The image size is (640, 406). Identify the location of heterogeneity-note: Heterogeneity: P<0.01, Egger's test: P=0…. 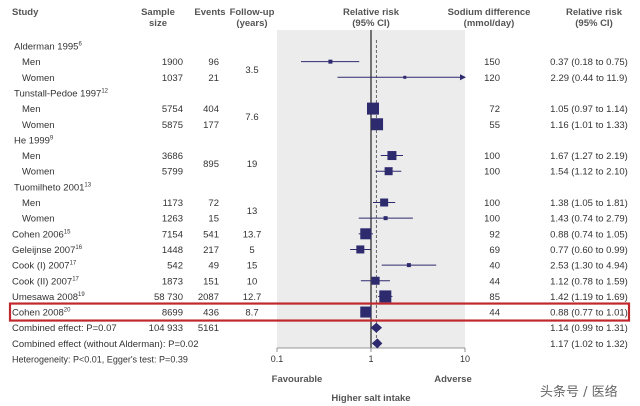
(100, 360).